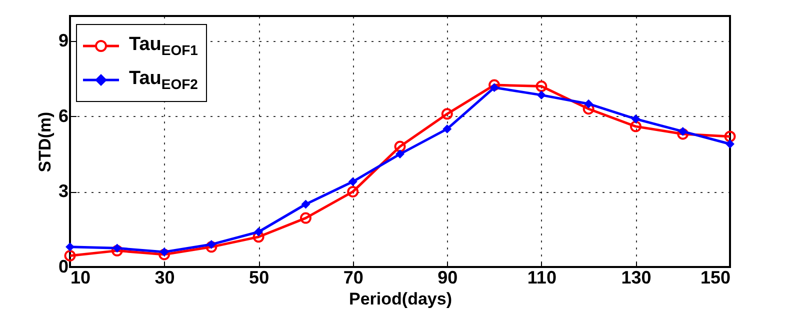 Image resolution: width=799 pixels, height=330 pixels. Describe the element at coordinates (353, 278) in the screenshot. I see `x-tick-label: 70` at that location.